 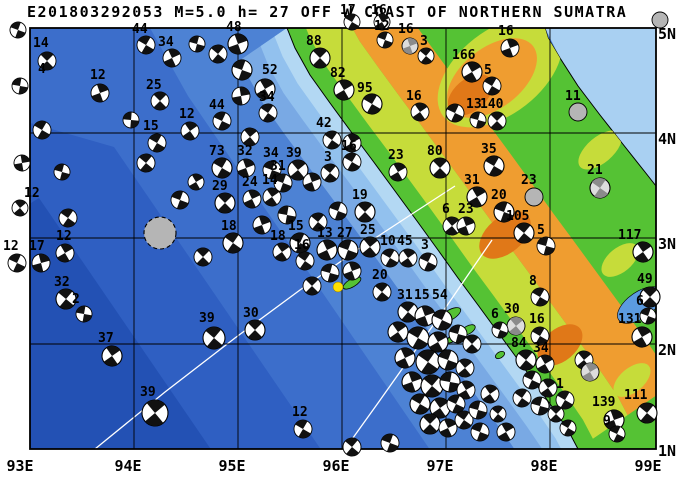 I want to click on depth-label: 17, so click(x=37, y=246).